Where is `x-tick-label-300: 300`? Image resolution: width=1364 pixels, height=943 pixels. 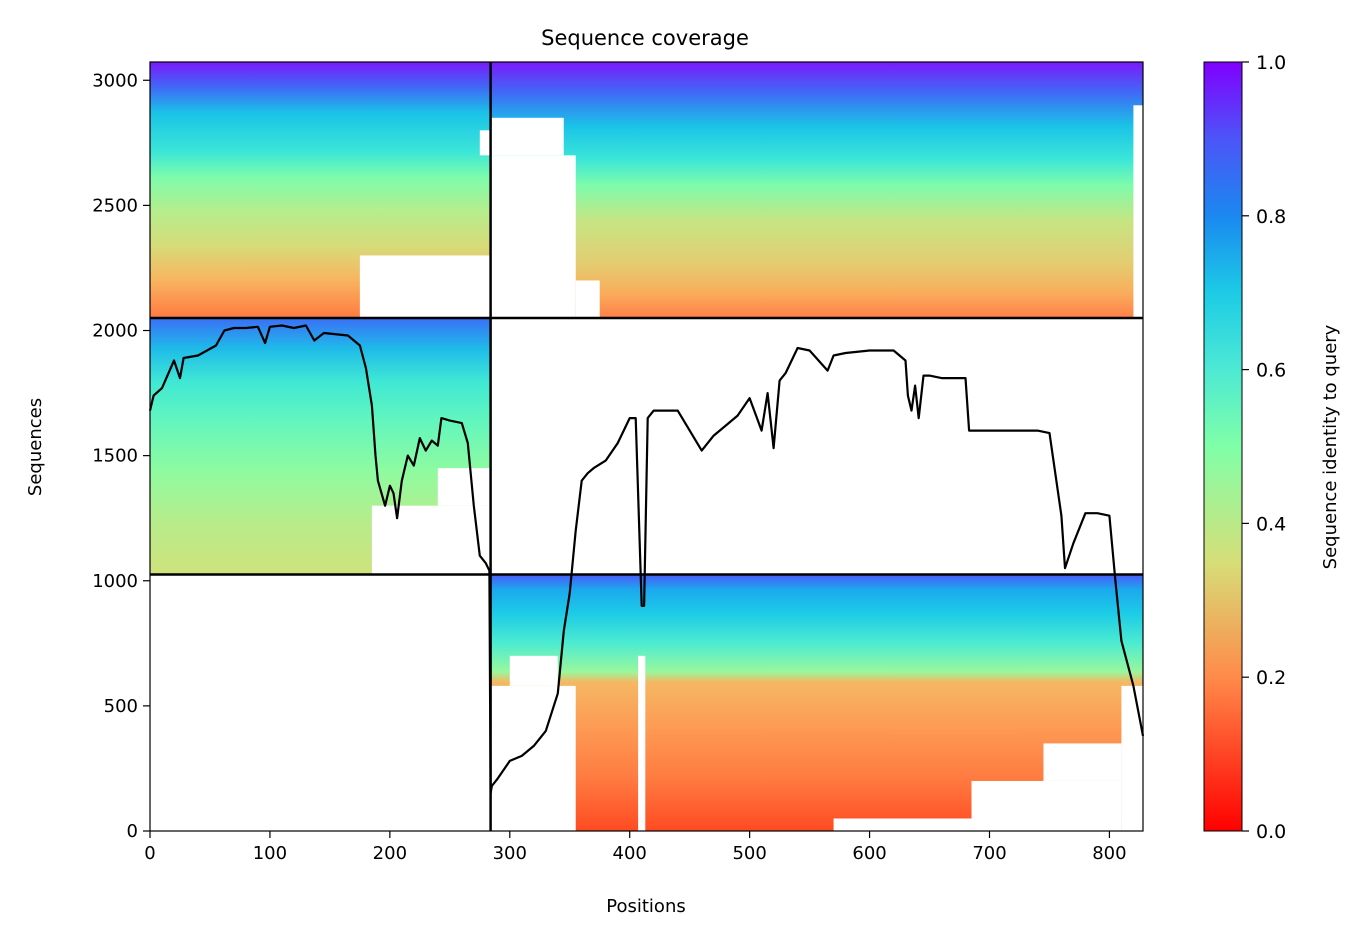
x-tick-label-300: 300 is located at coordinates (510, 853).